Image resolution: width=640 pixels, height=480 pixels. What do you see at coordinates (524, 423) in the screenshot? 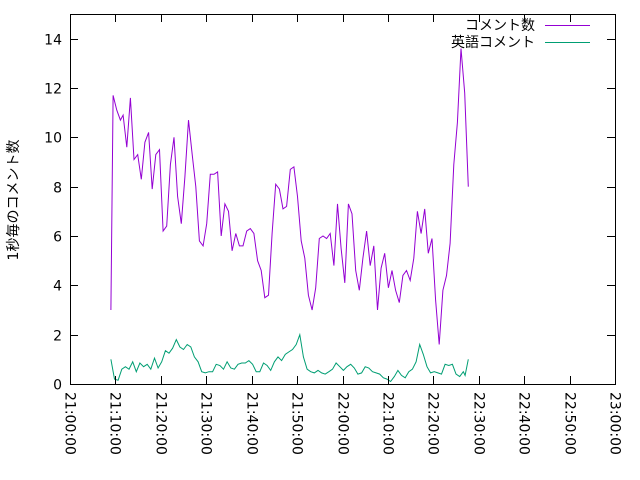
I see `x-tick-label: 22:40:00` at bounding box center [524, 423].